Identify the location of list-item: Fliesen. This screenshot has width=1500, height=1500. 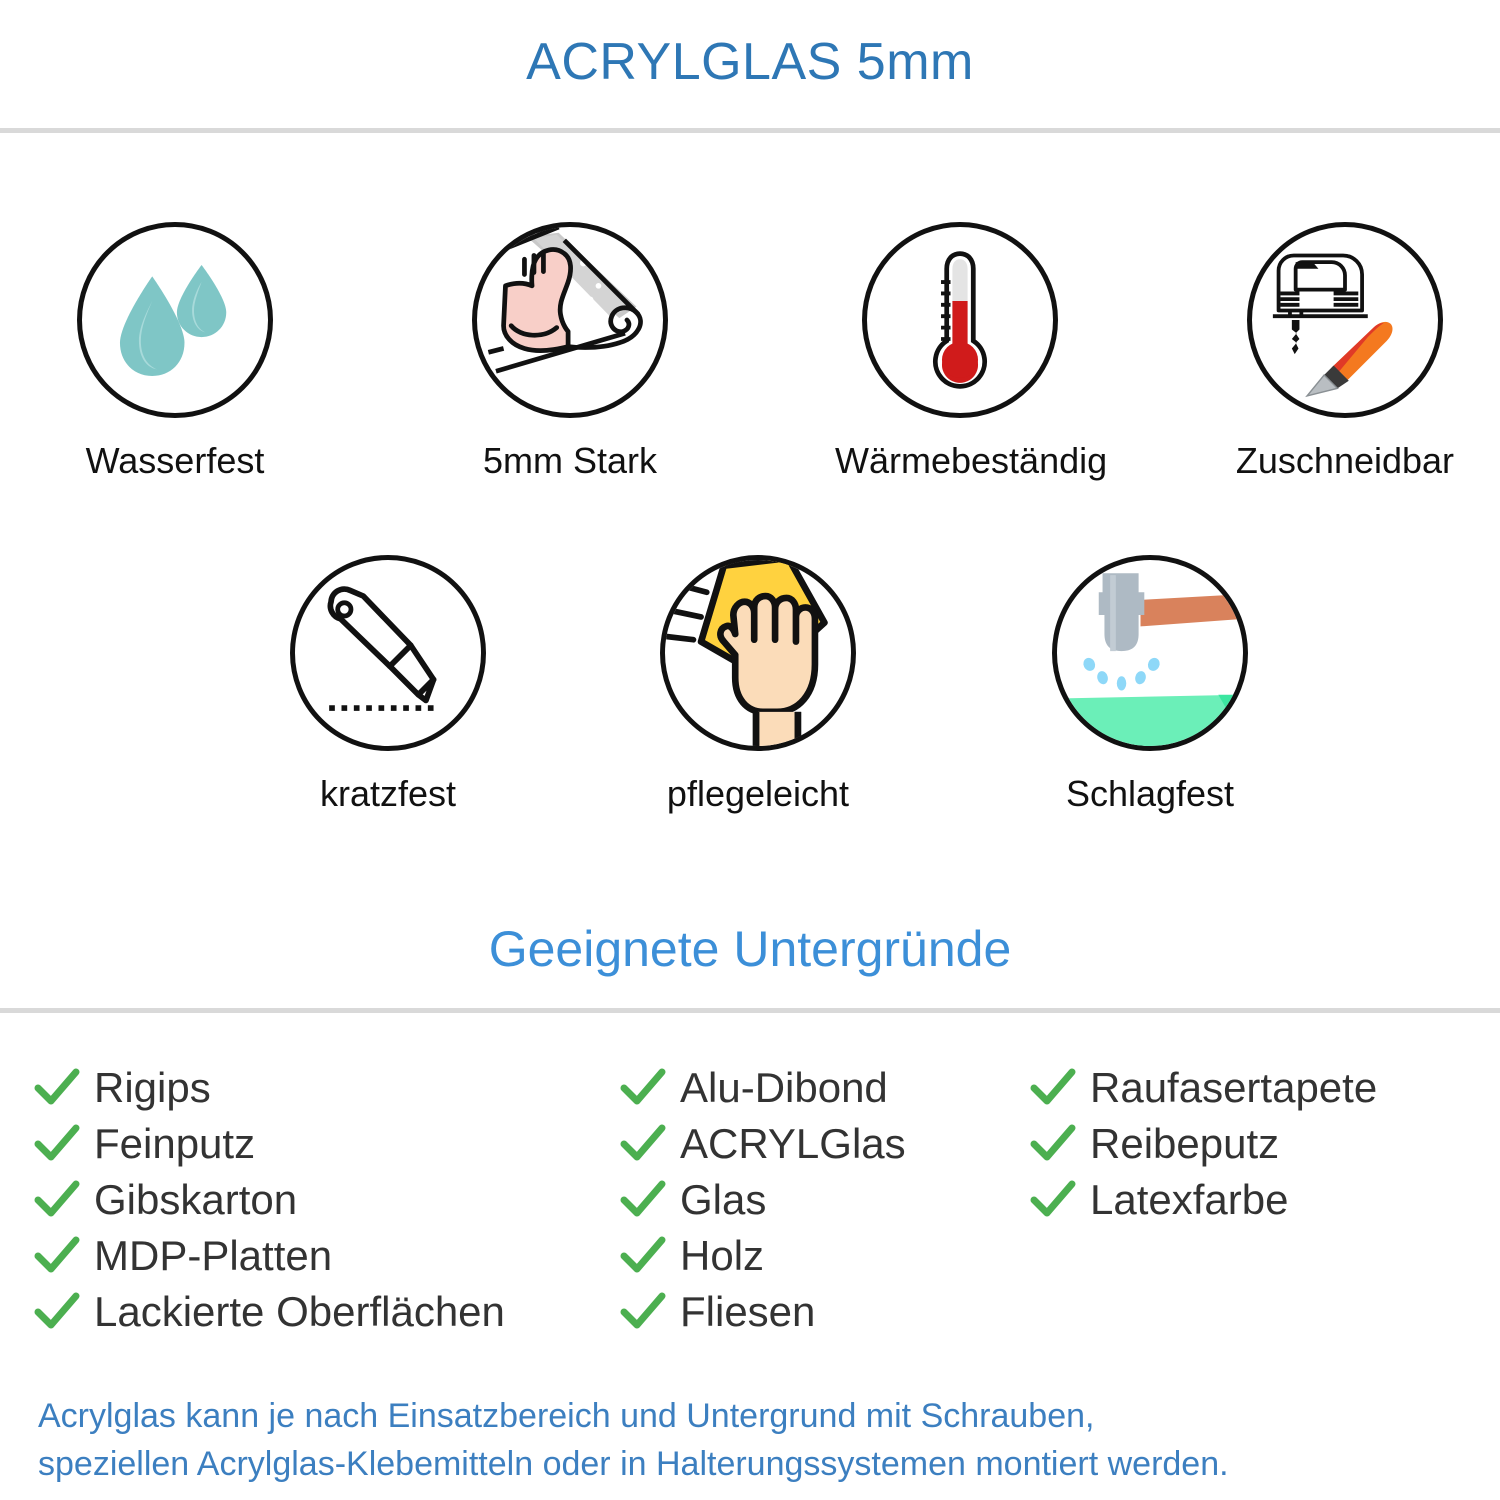
(825, 1312).